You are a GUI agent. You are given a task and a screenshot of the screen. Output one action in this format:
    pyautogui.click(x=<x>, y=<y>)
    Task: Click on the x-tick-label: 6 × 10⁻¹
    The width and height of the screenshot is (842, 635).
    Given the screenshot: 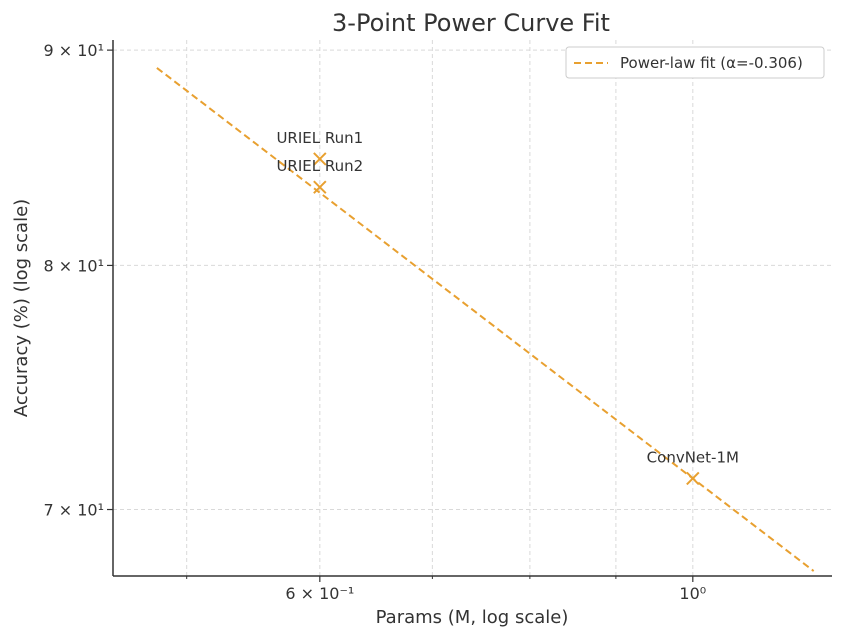 What is the action you would take?
    pyautogui.click(x=319, y=593)
    